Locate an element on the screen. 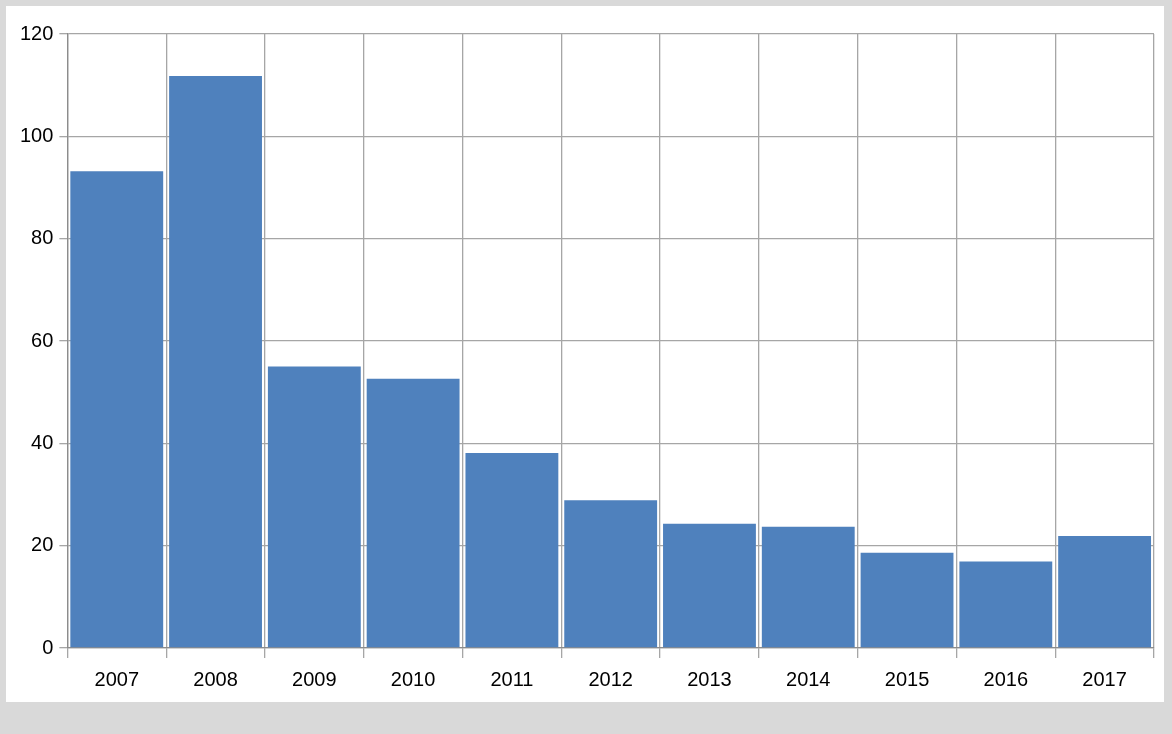 This screenshot has height=734, width=1172. y-tick-label: 80 is located at coordinates (42, 237).